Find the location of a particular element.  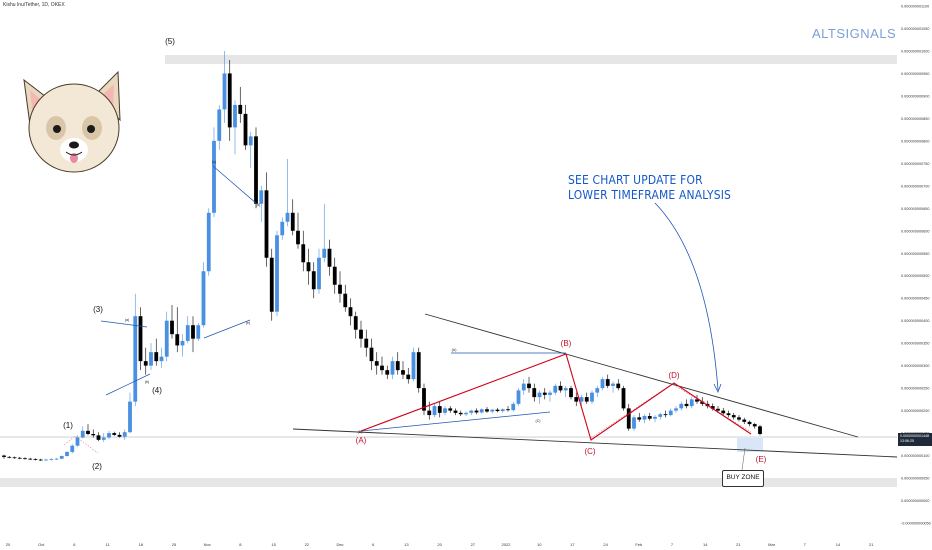

x-tick-label: 7 is located at coordinates (805, 544).